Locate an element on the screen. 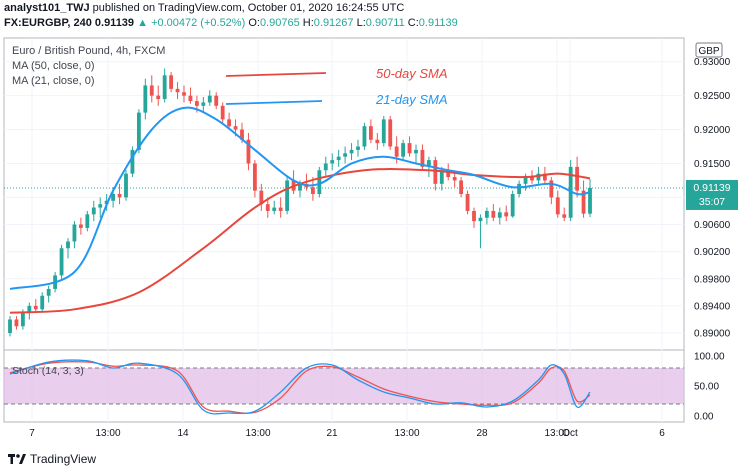 This screenshot has width=740, height=474. legend-ma50: MA (50, close, 0) is located at coordinates (53, 66).